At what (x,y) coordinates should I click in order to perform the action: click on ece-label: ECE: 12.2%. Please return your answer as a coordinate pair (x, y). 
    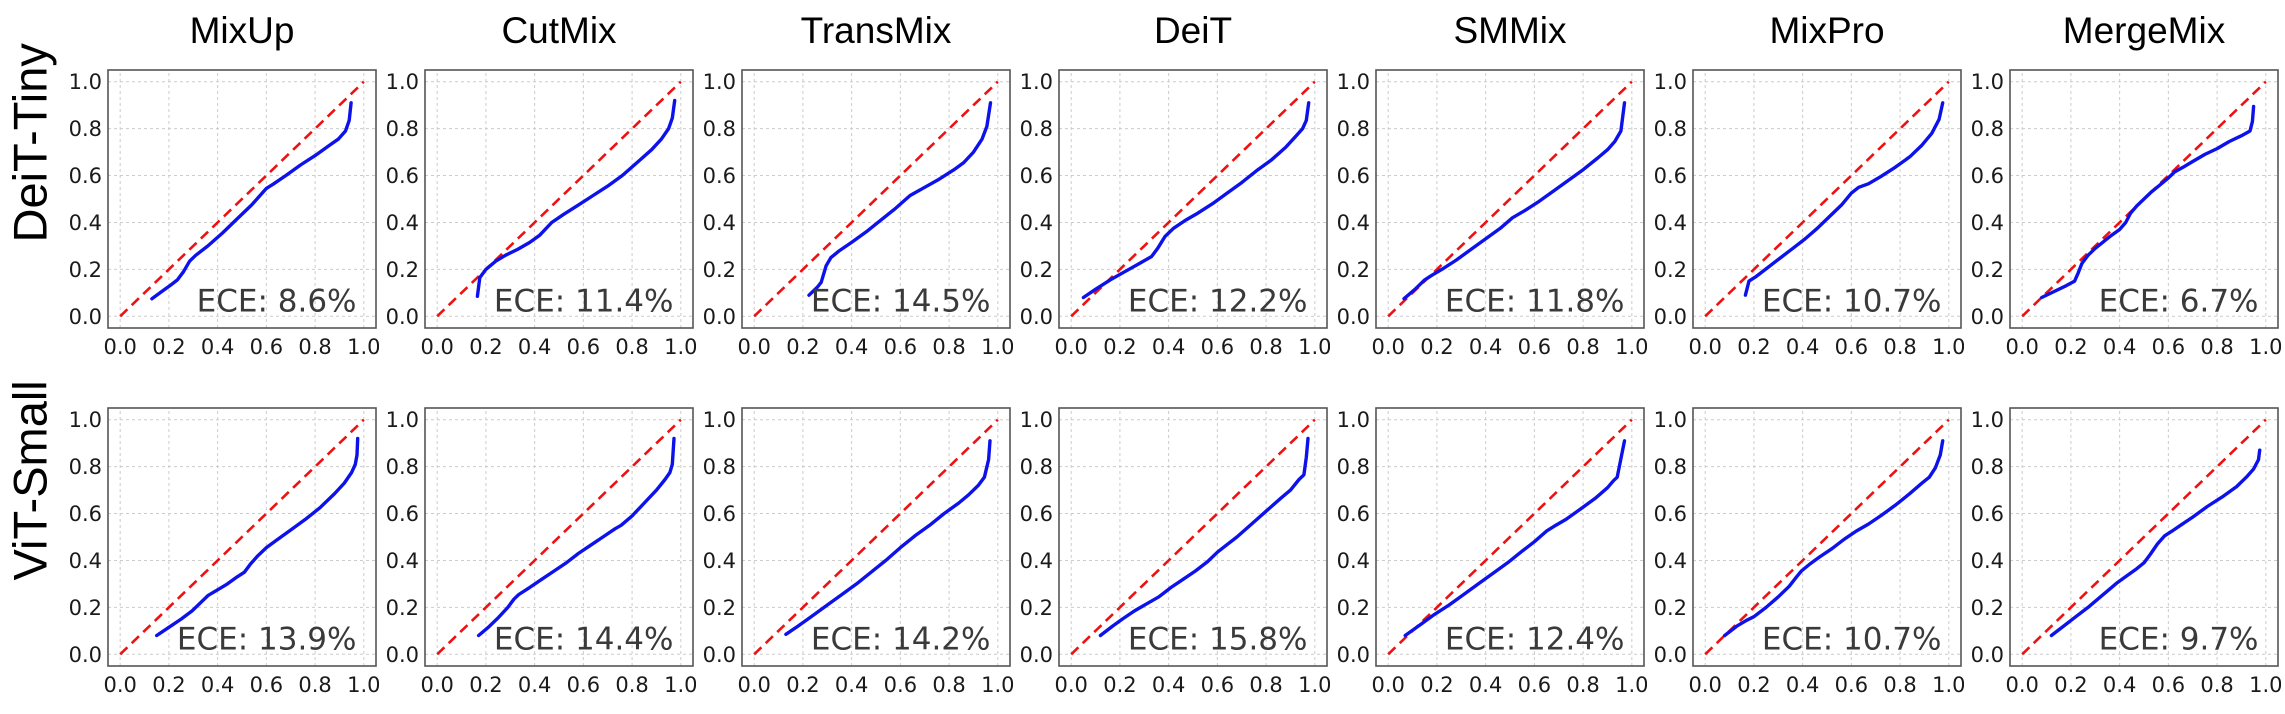
    Looking at the image, I should click on (1218, 302).